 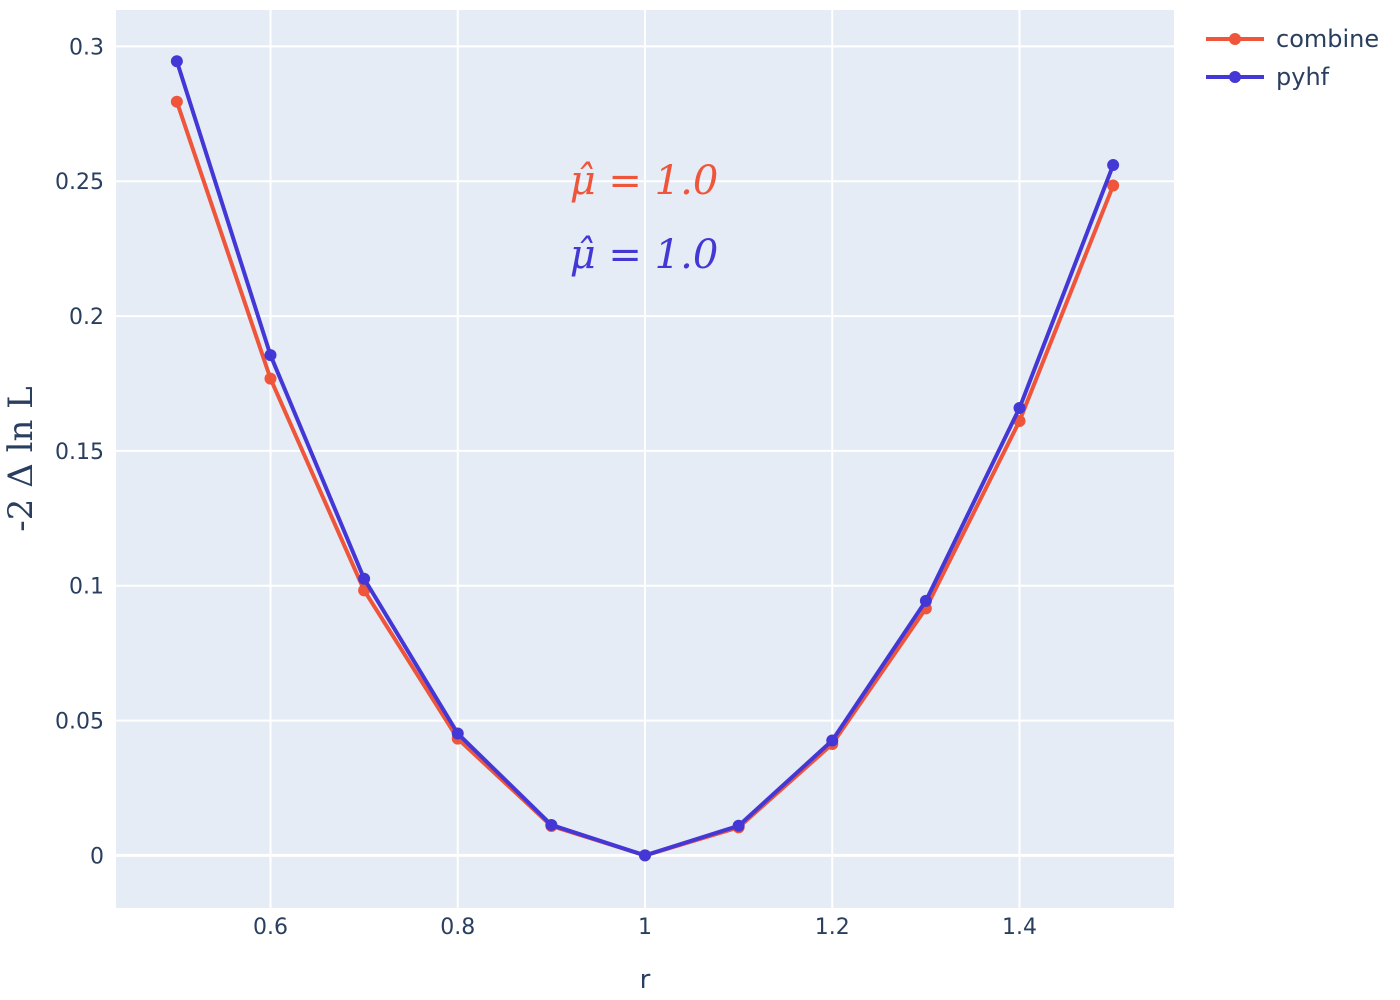 What do you see at coordinates (86, 587) in the screenshot?
I see `y-tick-label: 0.1` at bounding box center [86, 587].